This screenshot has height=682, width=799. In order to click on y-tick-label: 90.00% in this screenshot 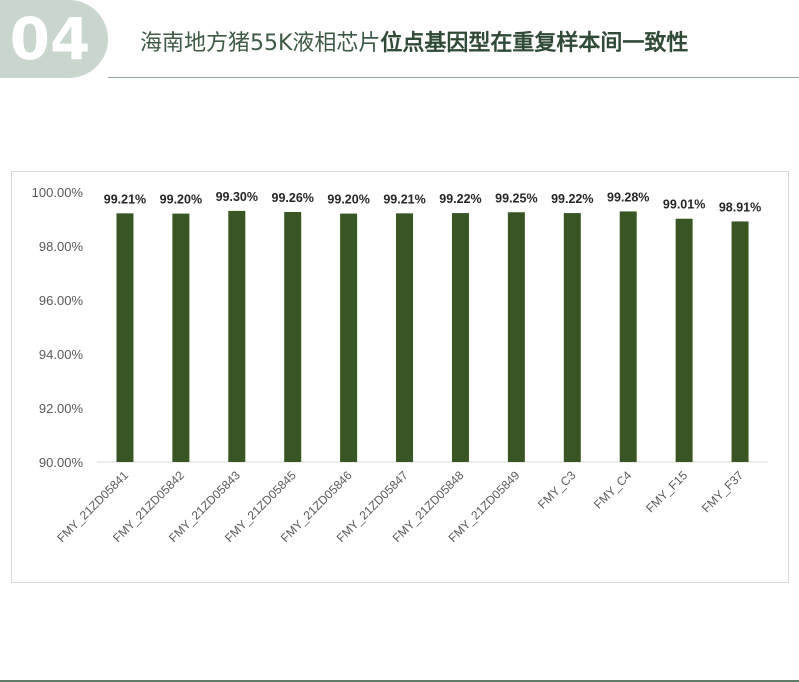, I will do `click(61, 462)`.